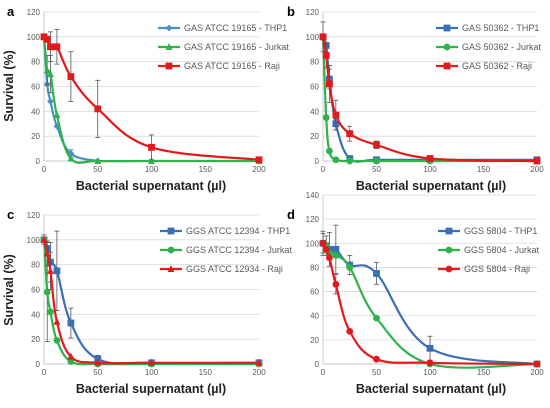 The height and width of the screenshot is (408, 550). I want to click on y-tick-label: 100, so click(313, 243).